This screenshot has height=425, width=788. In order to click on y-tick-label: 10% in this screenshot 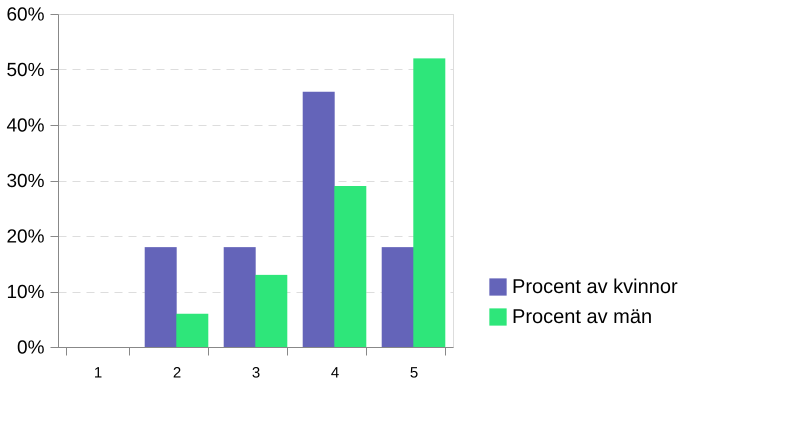, I will do `click(25, 292)`.